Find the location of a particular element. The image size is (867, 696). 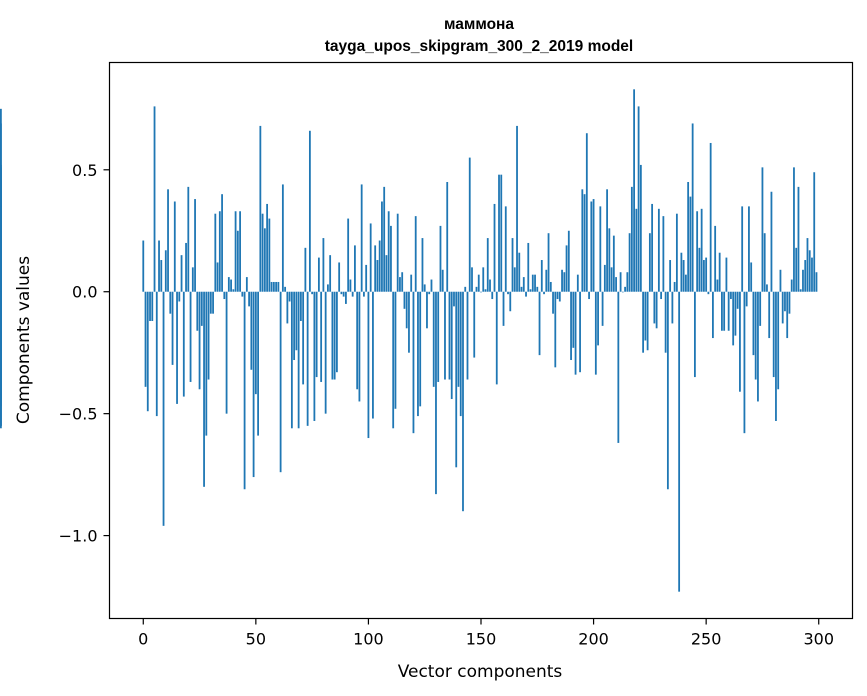

y-tick-label: 0.5 is located at coordinates (84, 170).